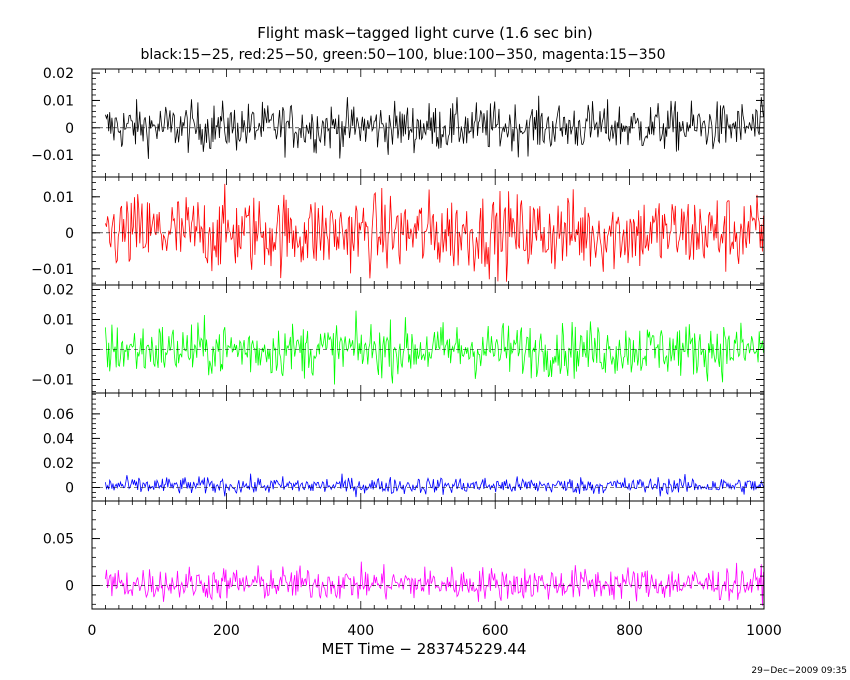 The width and height of the screenshot is (850, 680). I want to click on x-tick-label: 200, so click(226, 631).